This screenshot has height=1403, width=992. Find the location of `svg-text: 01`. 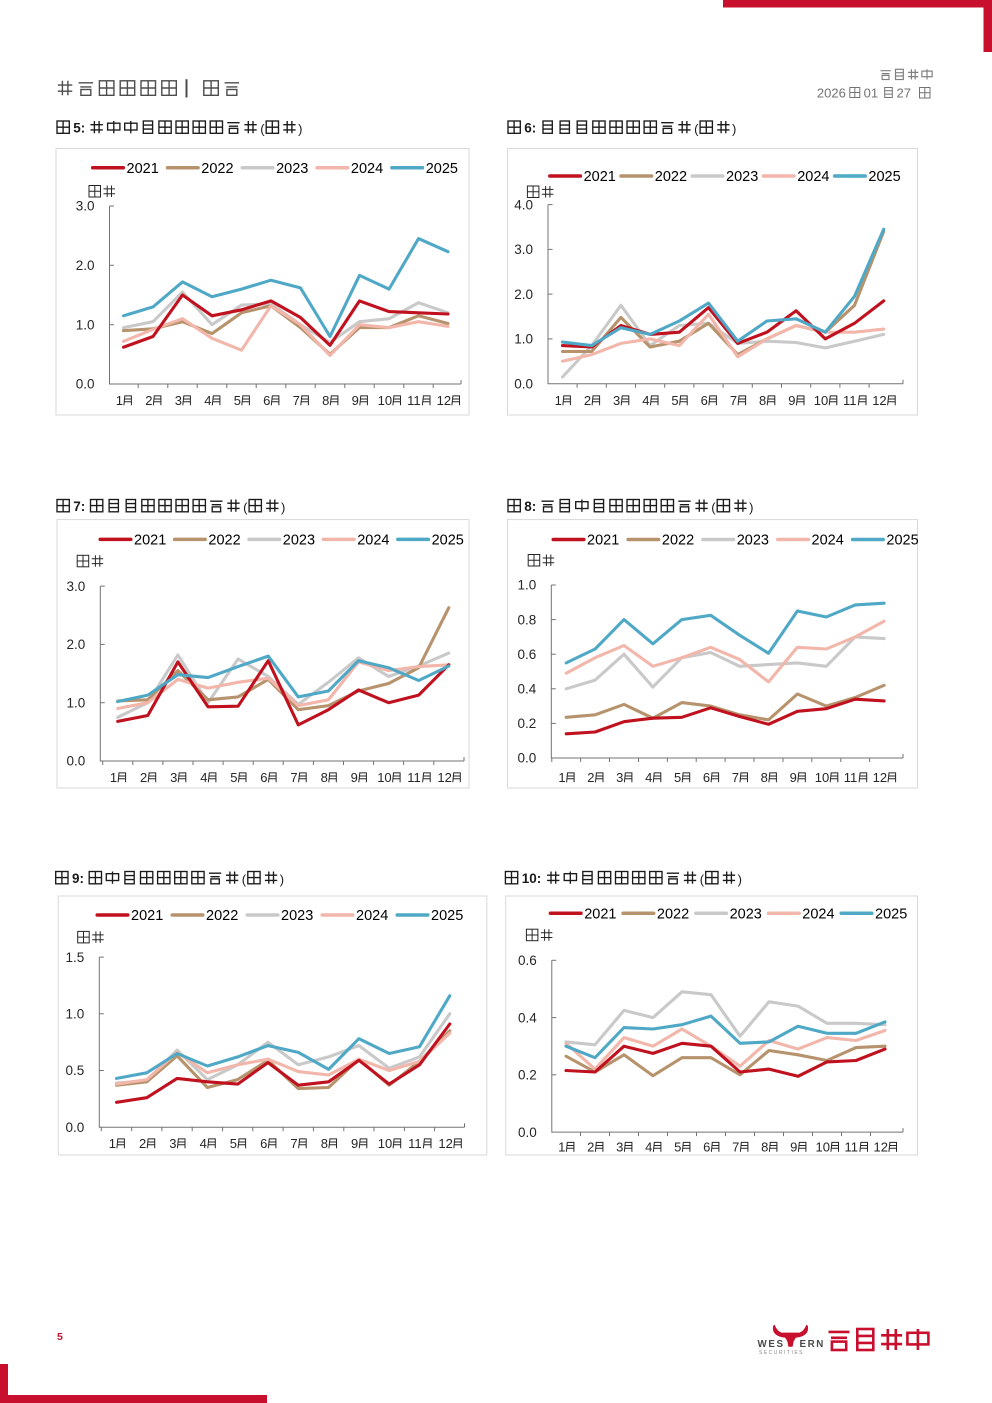

svg-text: 01 is located at coordinates (871, 92).